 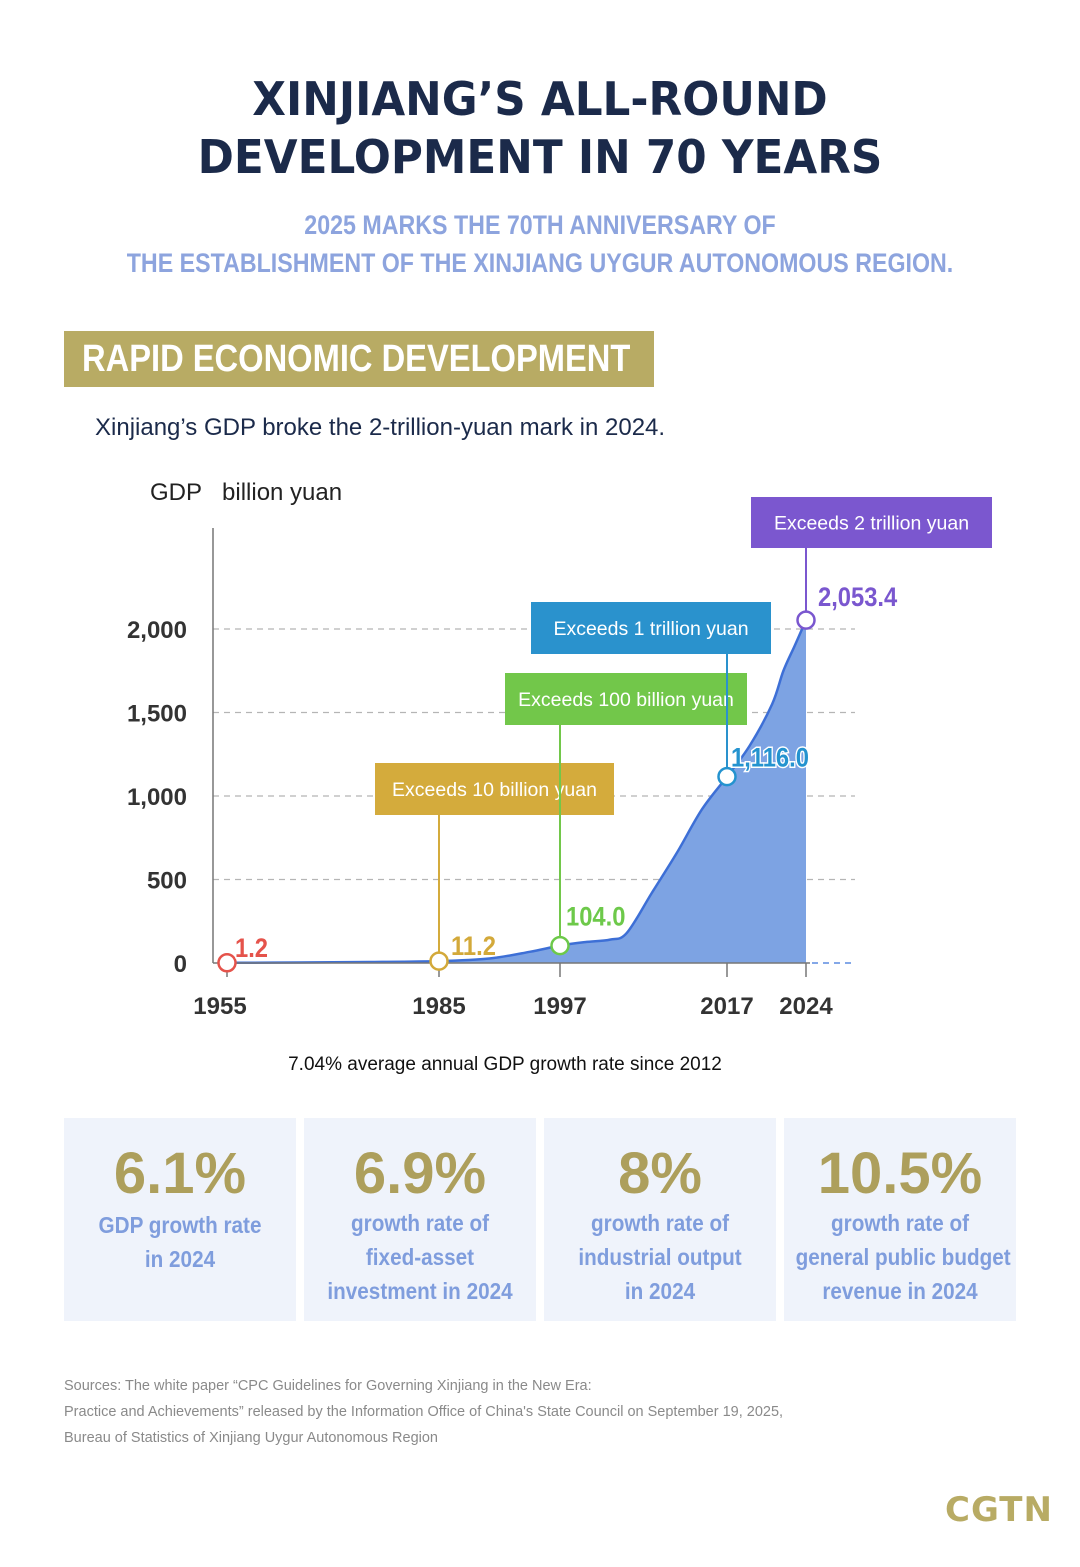 I want to click on x-tick-label: 1985, so click(x=438, y=1006).